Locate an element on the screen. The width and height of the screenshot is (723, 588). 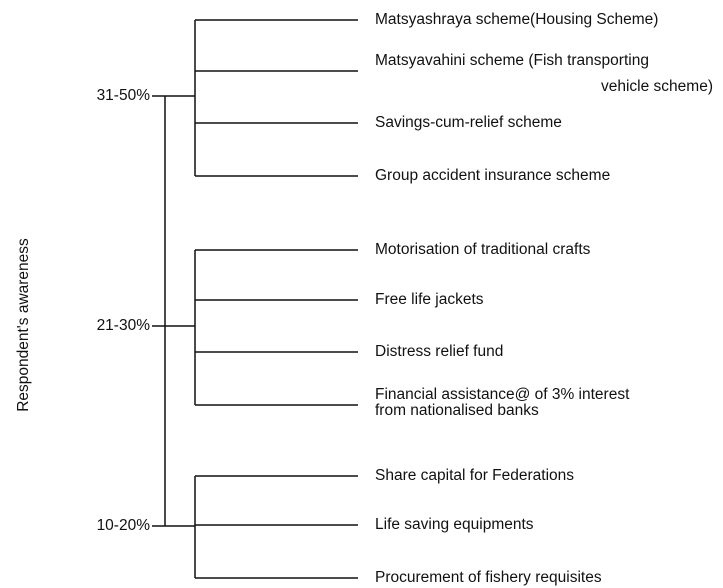
group-label: 31-50% is located at coordinates (124, 95).